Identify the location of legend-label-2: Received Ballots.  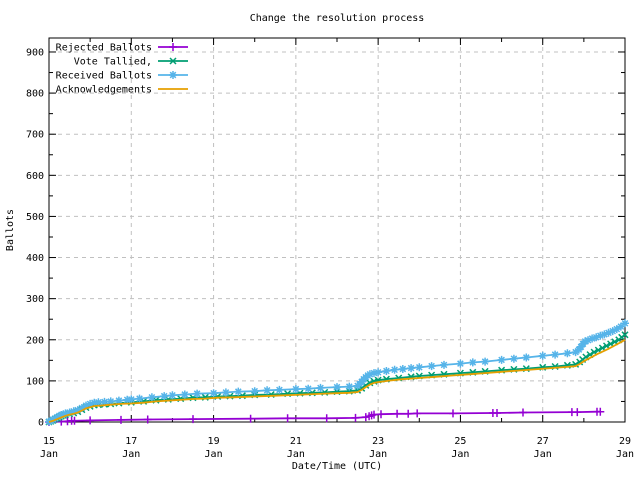
(104, 76).